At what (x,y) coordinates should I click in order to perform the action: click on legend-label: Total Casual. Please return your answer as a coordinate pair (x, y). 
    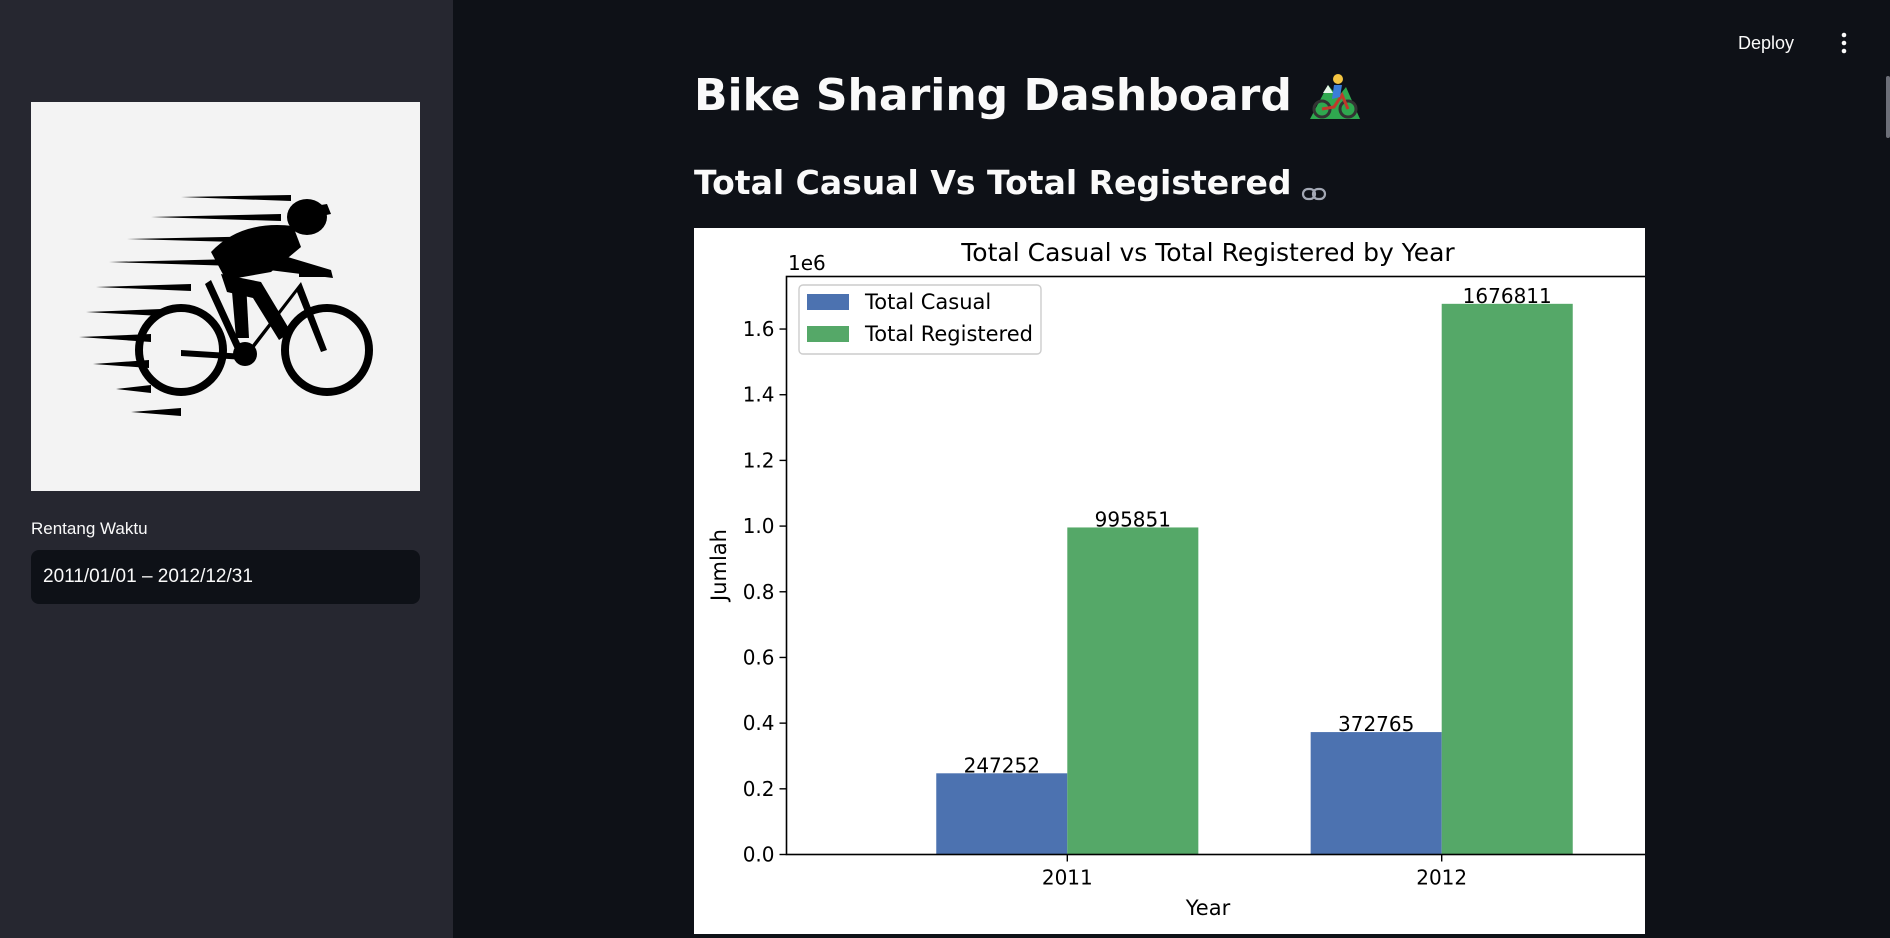
    Looking at the image, I should click on (927, 302).